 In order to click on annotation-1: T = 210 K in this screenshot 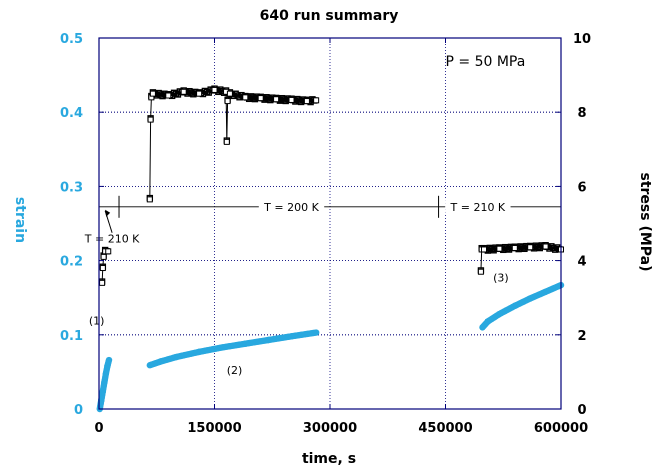, I will do `click(112, 238)`.